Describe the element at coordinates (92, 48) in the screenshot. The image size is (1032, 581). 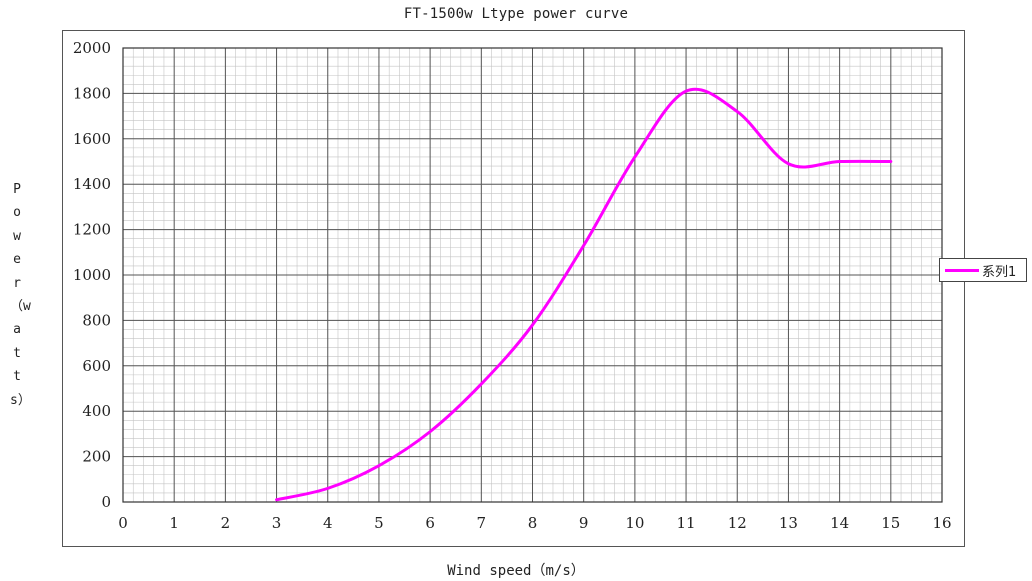
I see `y-tick-label: 2000` at that location.